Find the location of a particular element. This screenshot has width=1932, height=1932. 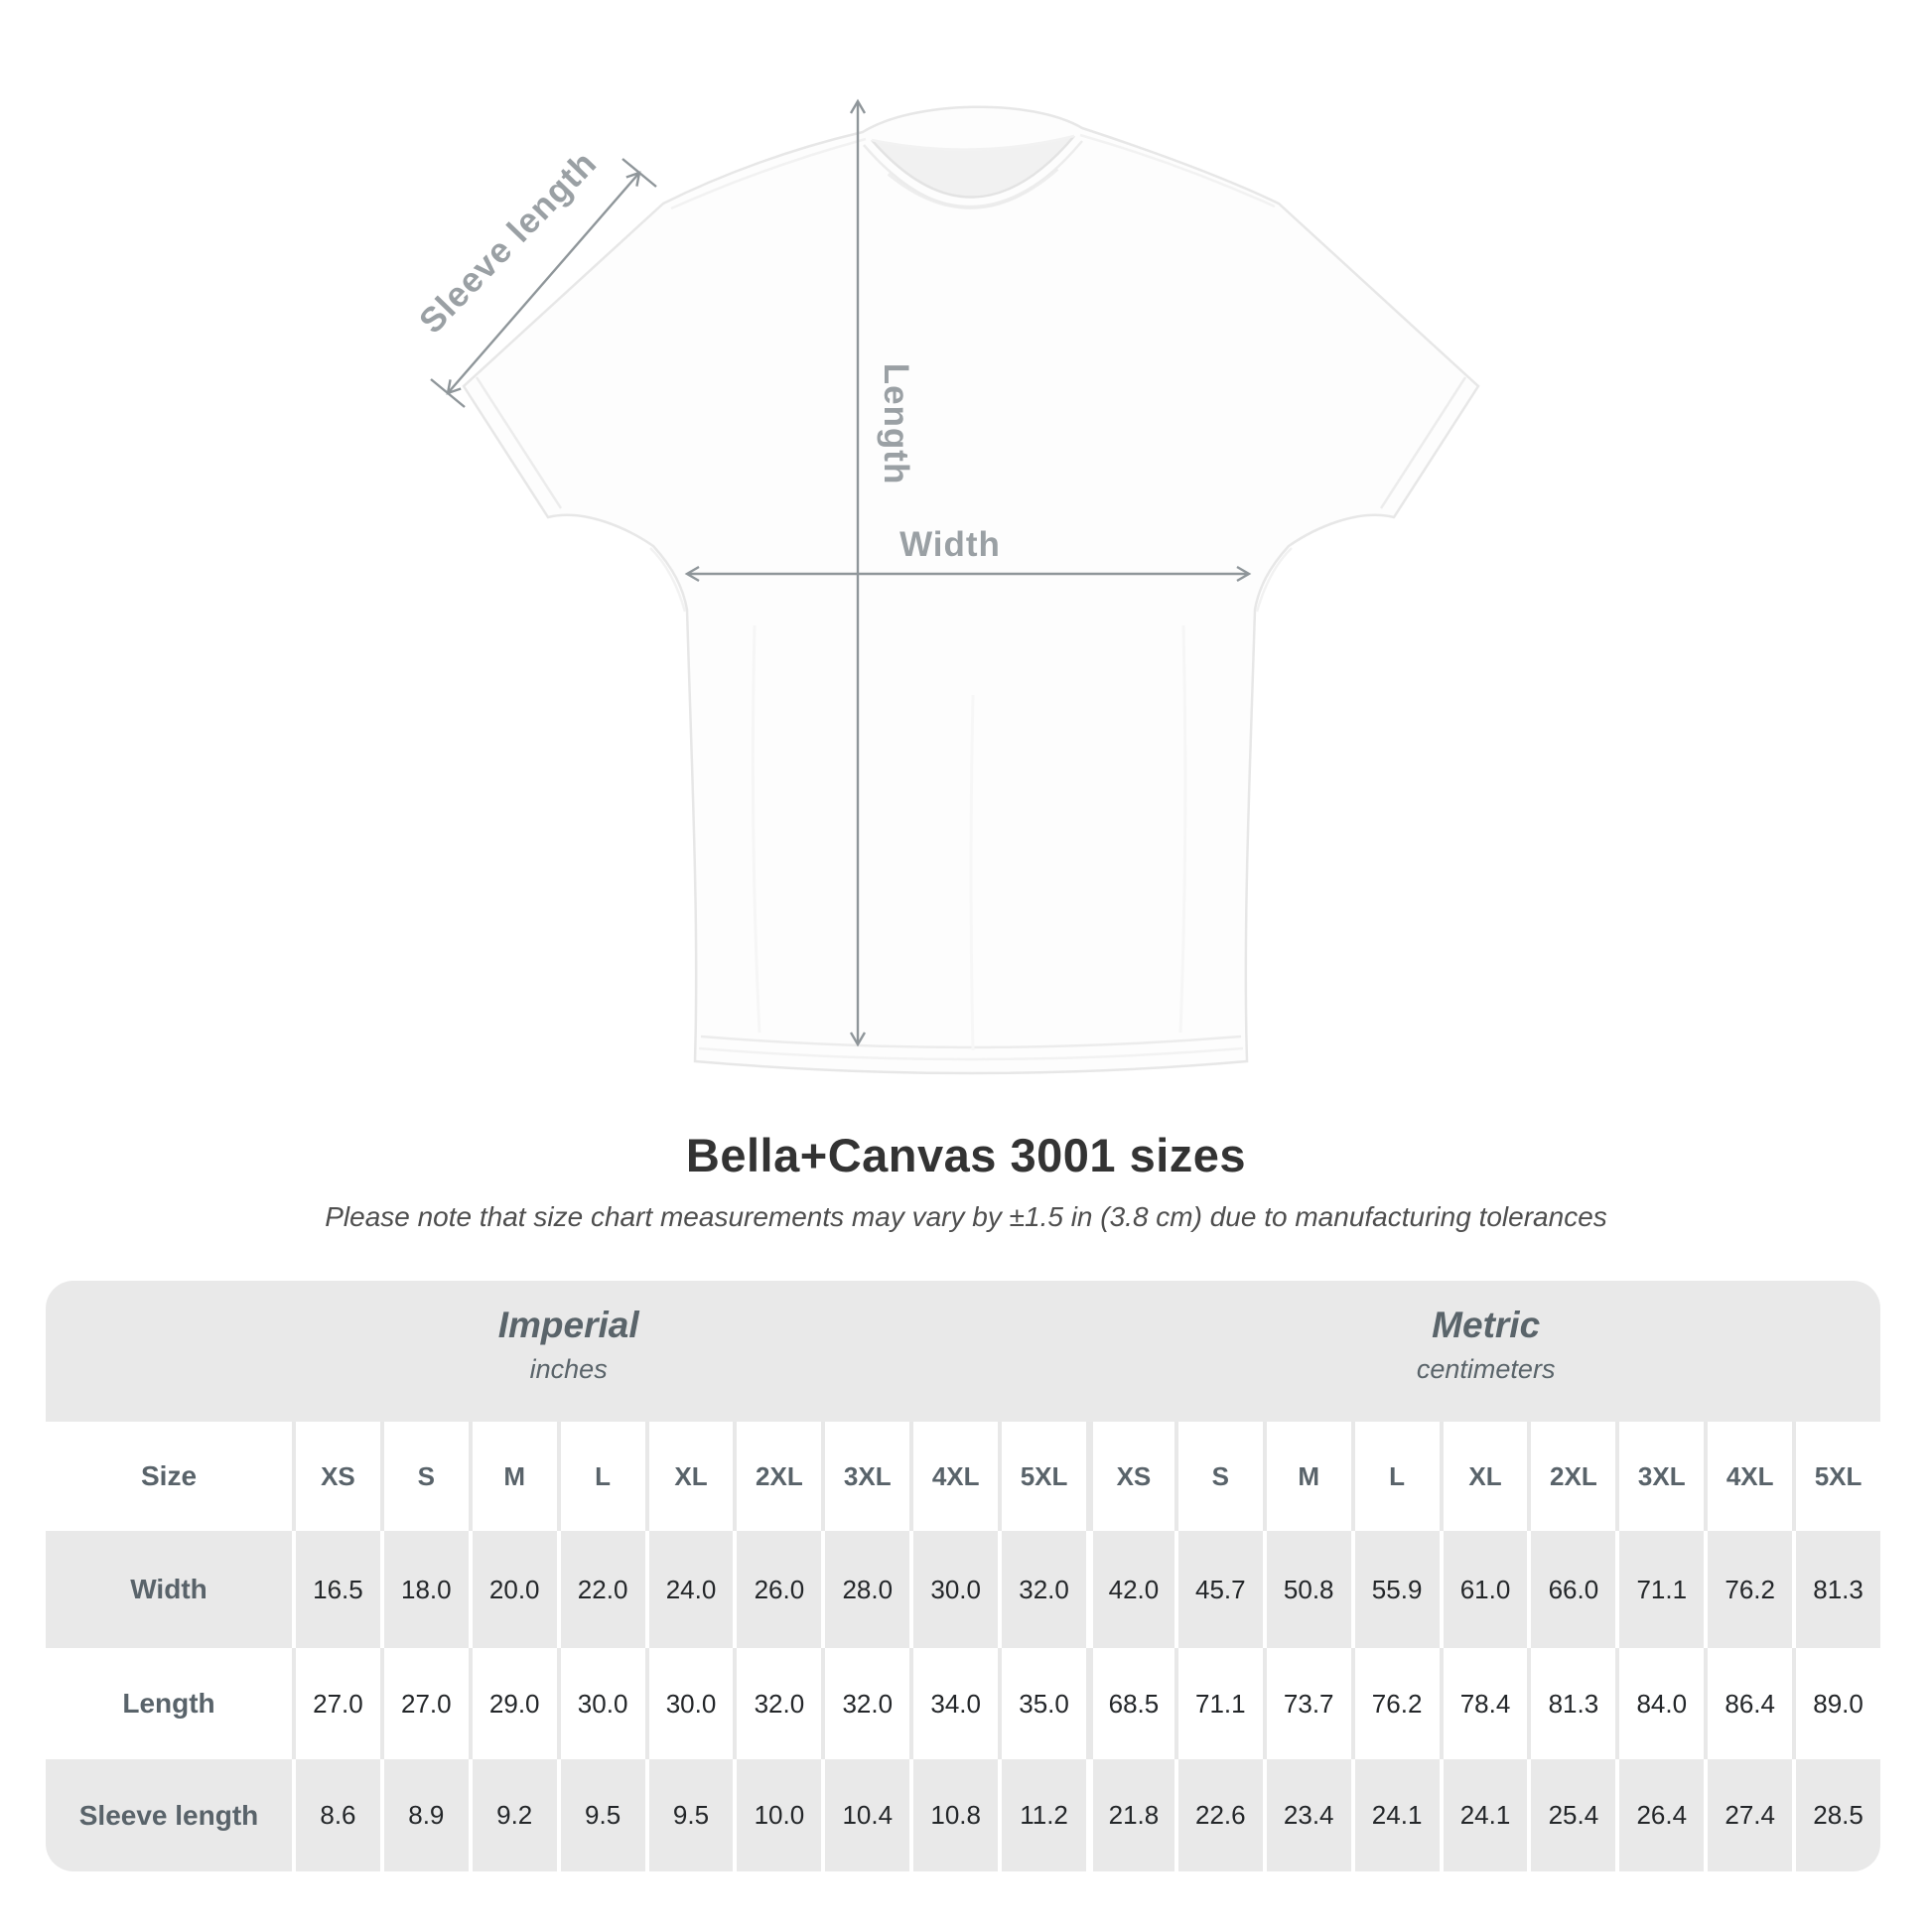

sleeve-arrow-start-tick is located at coordinates (448, 393).